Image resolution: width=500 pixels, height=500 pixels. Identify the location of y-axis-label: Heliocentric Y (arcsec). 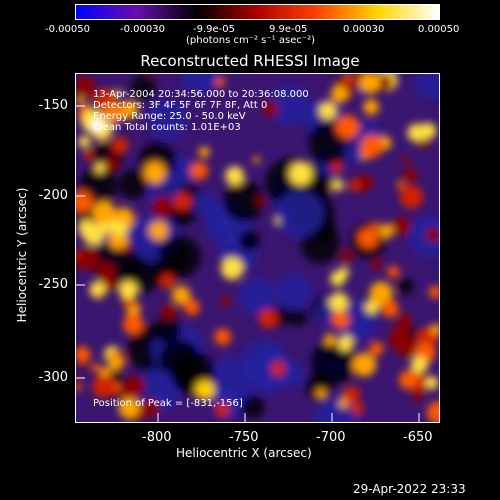
(22, 255).